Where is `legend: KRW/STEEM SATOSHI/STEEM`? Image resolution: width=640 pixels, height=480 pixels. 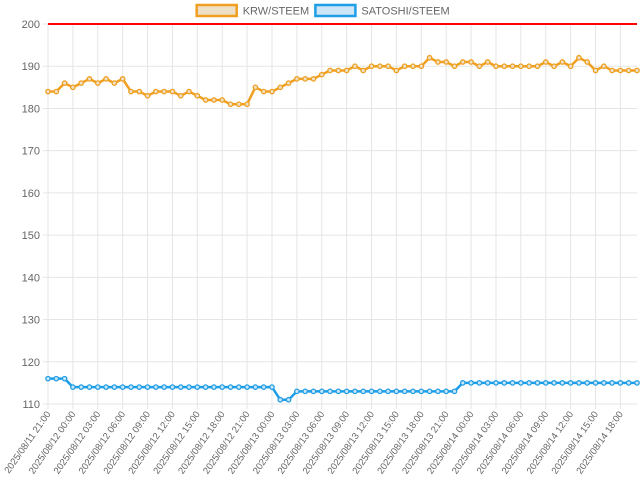 legend: KRW/STEEM SATOSHI/STEEM is located at coordinates (322, 10).